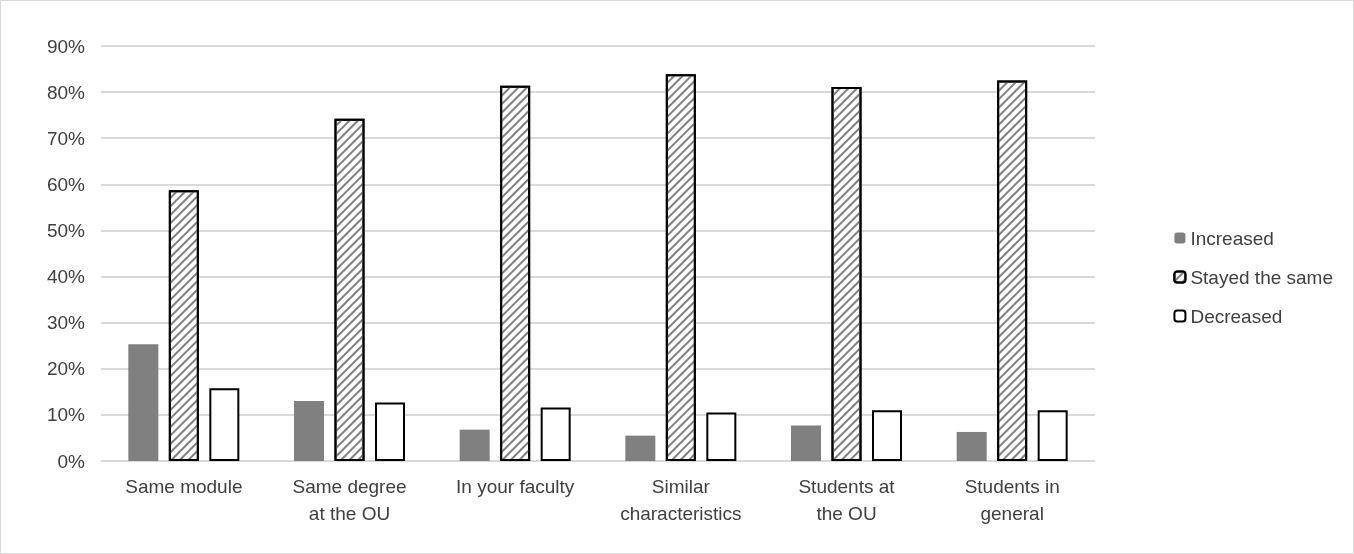 This screenshot has width=1354, height=554. I want to click on y-tick-label: 10%, so click(66, 415).